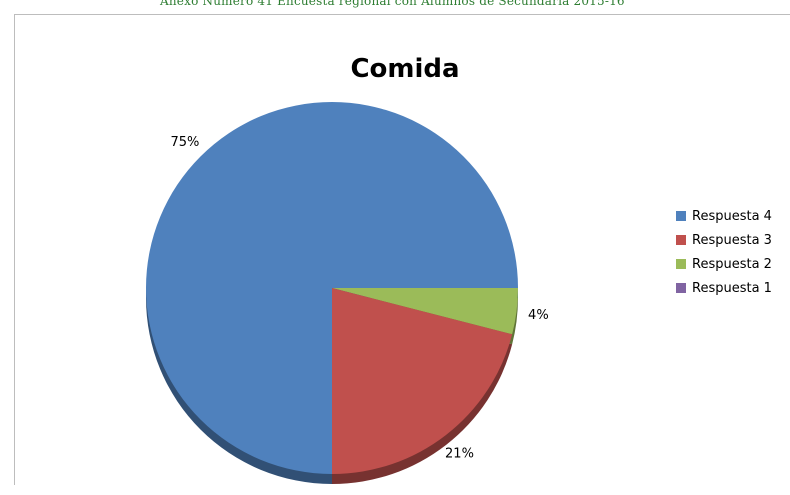  I want to click on legend-item-respuesta-3: Respuesta 3, so click(724, 240).